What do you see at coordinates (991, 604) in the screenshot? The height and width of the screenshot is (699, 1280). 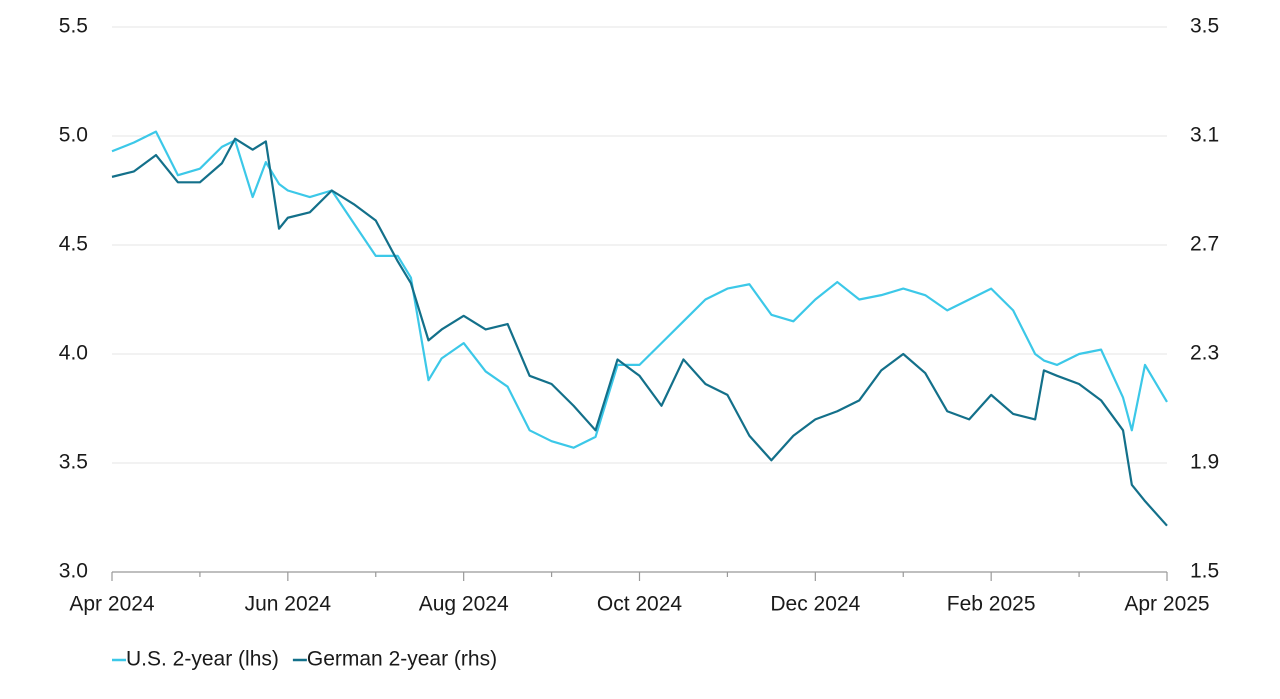 I see `x-tick-label: Feb 2025` at bounding box center [991, 604].